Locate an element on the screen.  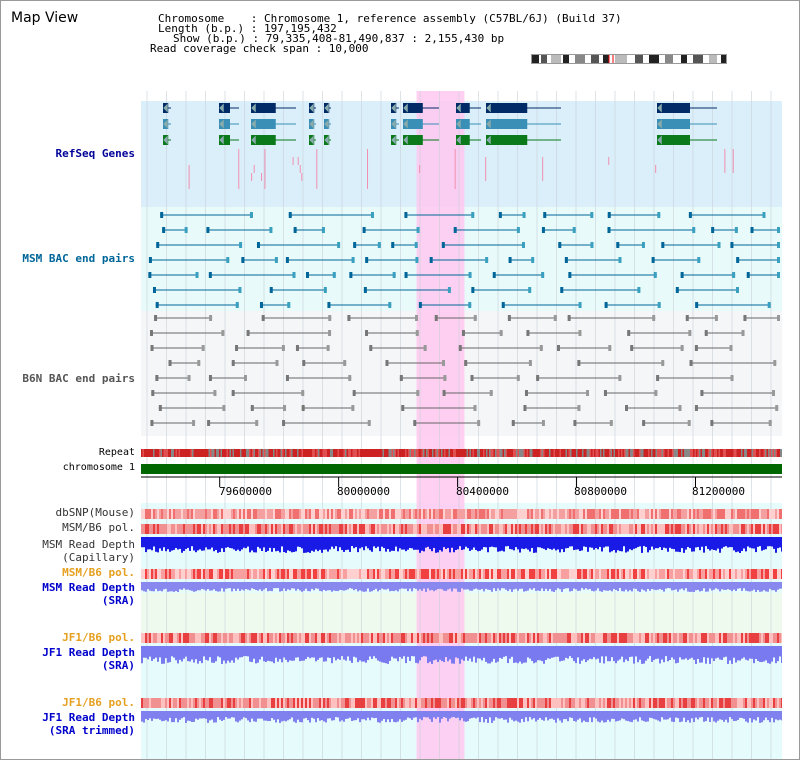
page-title: Map View is located at coordinates (45, 18).